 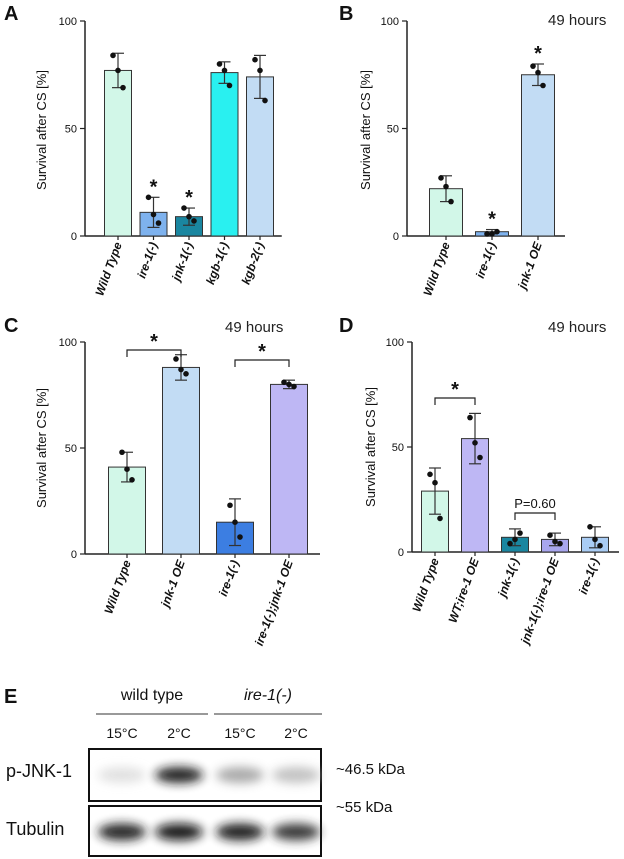 What do you see at coordinates (346, 14) in the screenshot?
I see `panel-letter-b: B` at bounding box center [346, 14].